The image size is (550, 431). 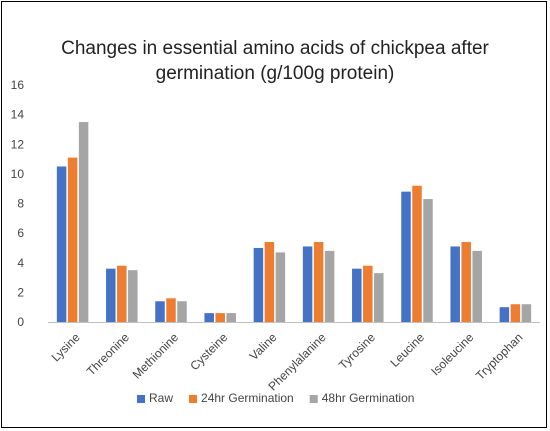 What do you see at coordinates (20, 292) in the screenshot?
I see `y-tick-label: 2` at bounding box center [20, 292].